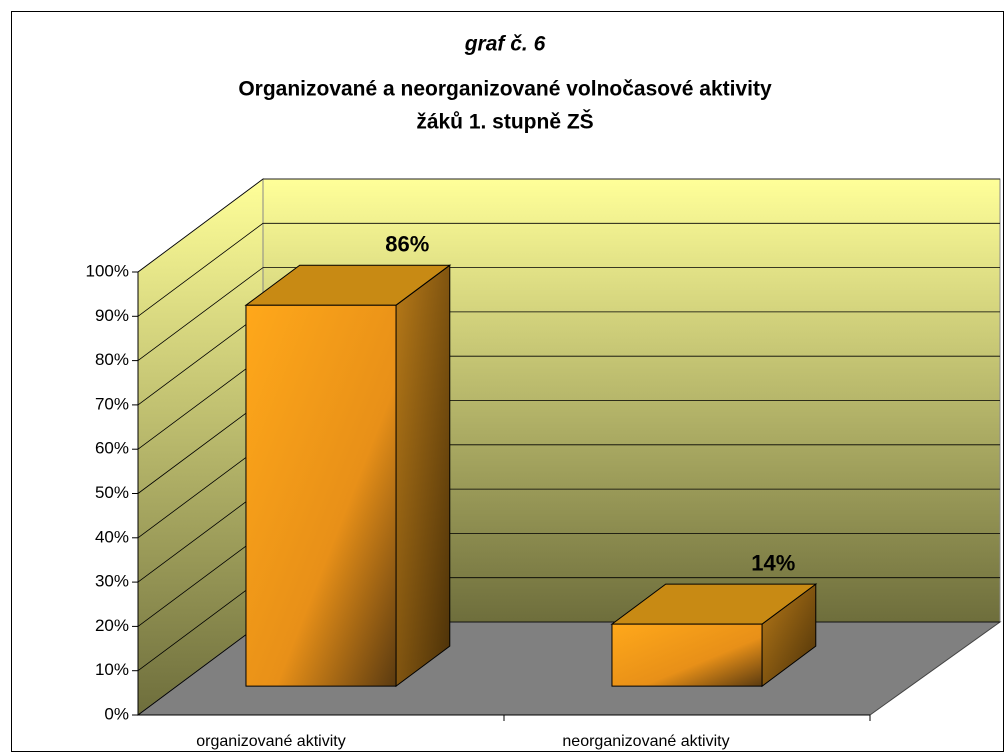 The height and width of the screenshot is (753, 1005). What do you see at coordinates (112, 669) in the screenshot?
I see `y-tick-label: 10%` at bounding box center [112, 669].